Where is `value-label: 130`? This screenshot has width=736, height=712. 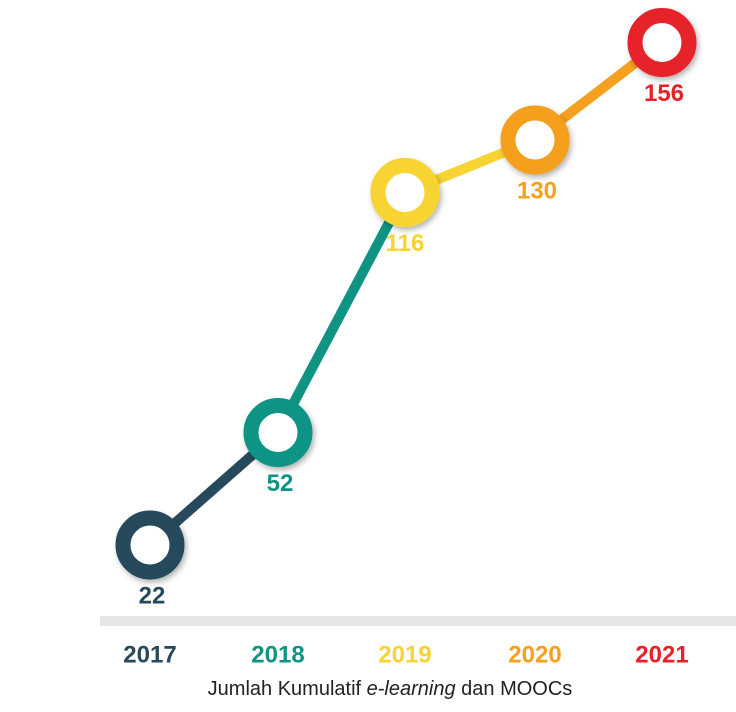 value-label: 130 is located at coordinates (537, 190).